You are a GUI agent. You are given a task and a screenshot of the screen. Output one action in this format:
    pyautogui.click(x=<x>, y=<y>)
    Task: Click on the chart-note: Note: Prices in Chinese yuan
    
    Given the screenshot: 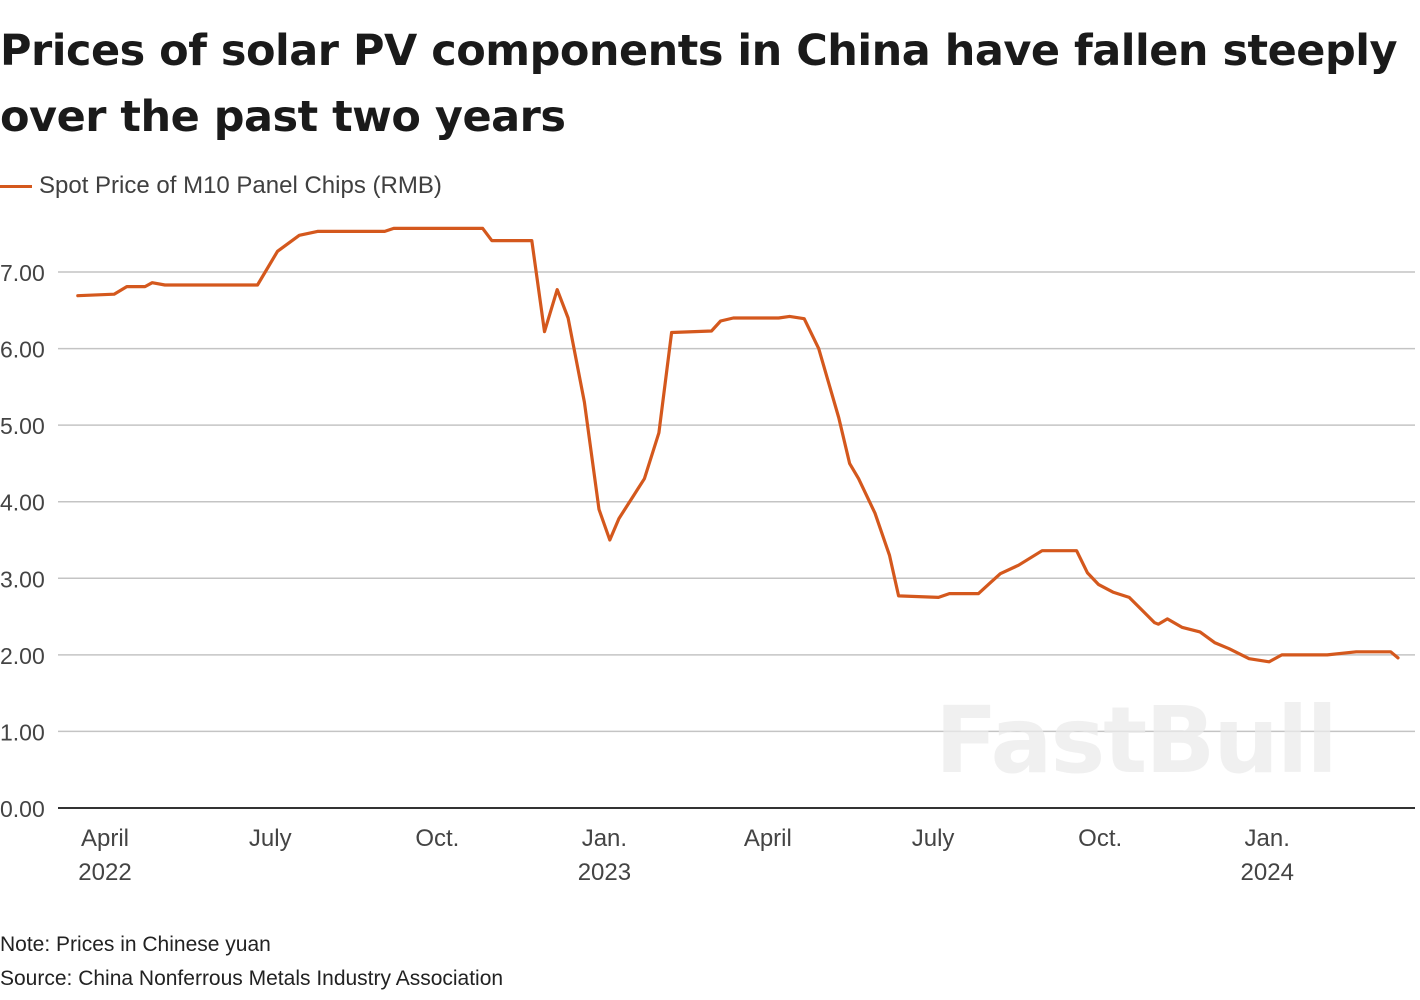 What is the action you would take?
    pyautogui.click(x=135, y=944)
    